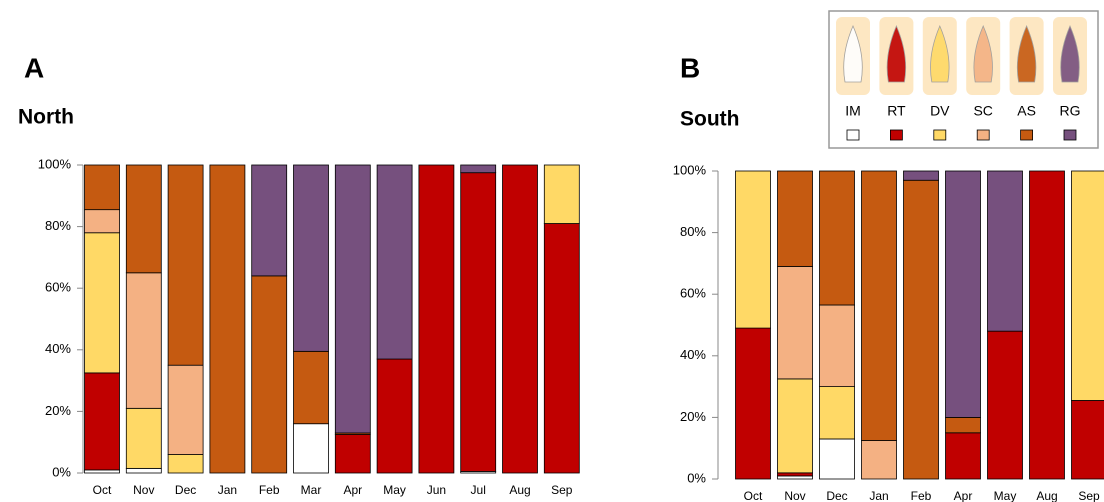  I want to click on legend-label: RG, so click(1070, 111).